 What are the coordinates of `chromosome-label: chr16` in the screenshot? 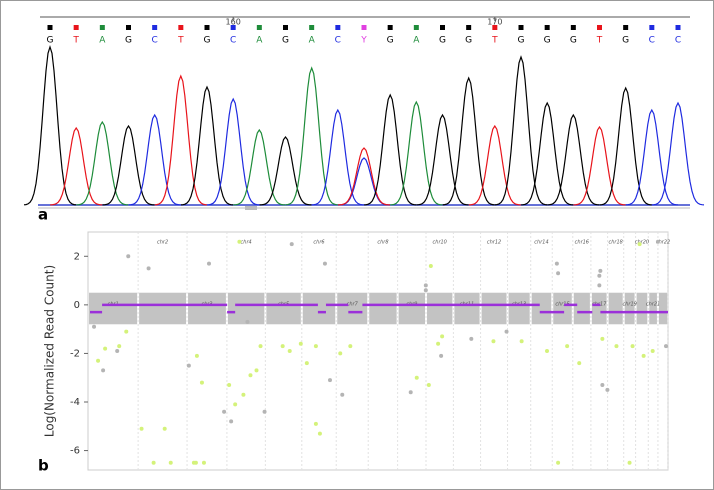 It's located at (582, 243).